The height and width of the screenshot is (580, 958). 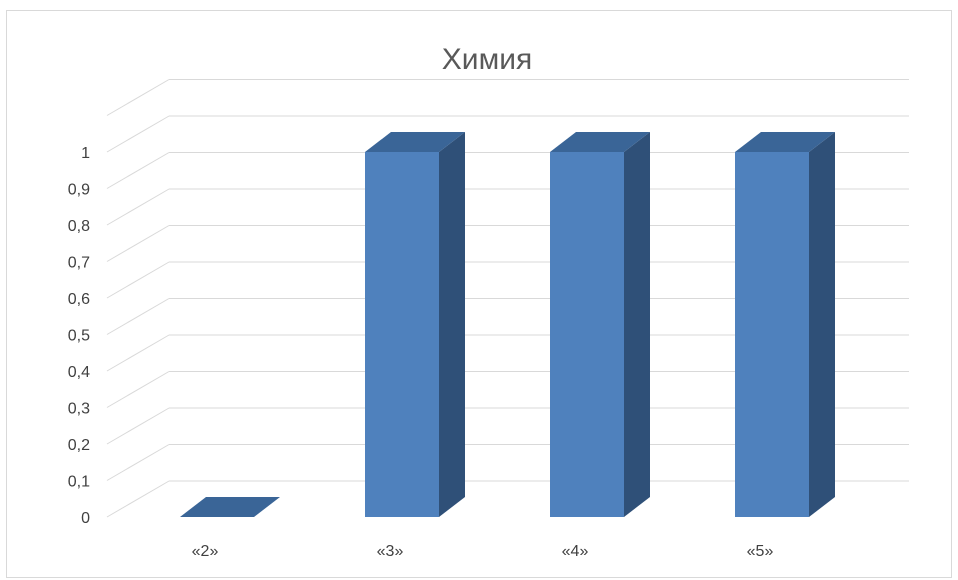 What do you see at coordinates (79, 445) in the screenshot?
I see `y-tick-label: 0,2` at bounding box center [79, 445].